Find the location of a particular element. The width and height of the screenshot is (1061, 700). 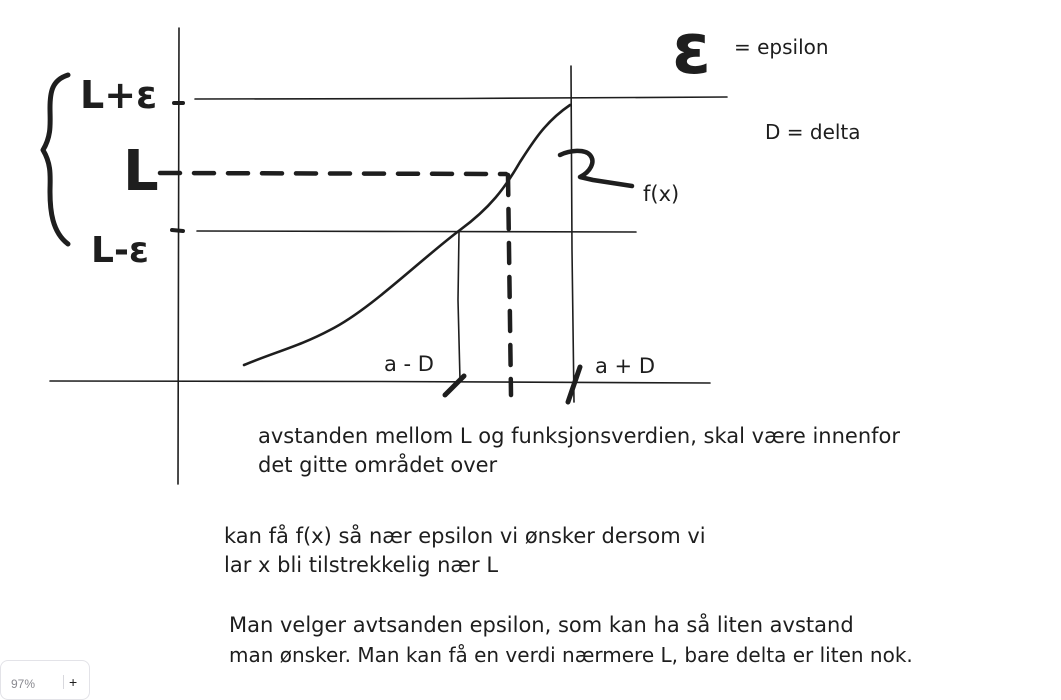

delta-legend: D = delta is located at coordinates (813, 132).